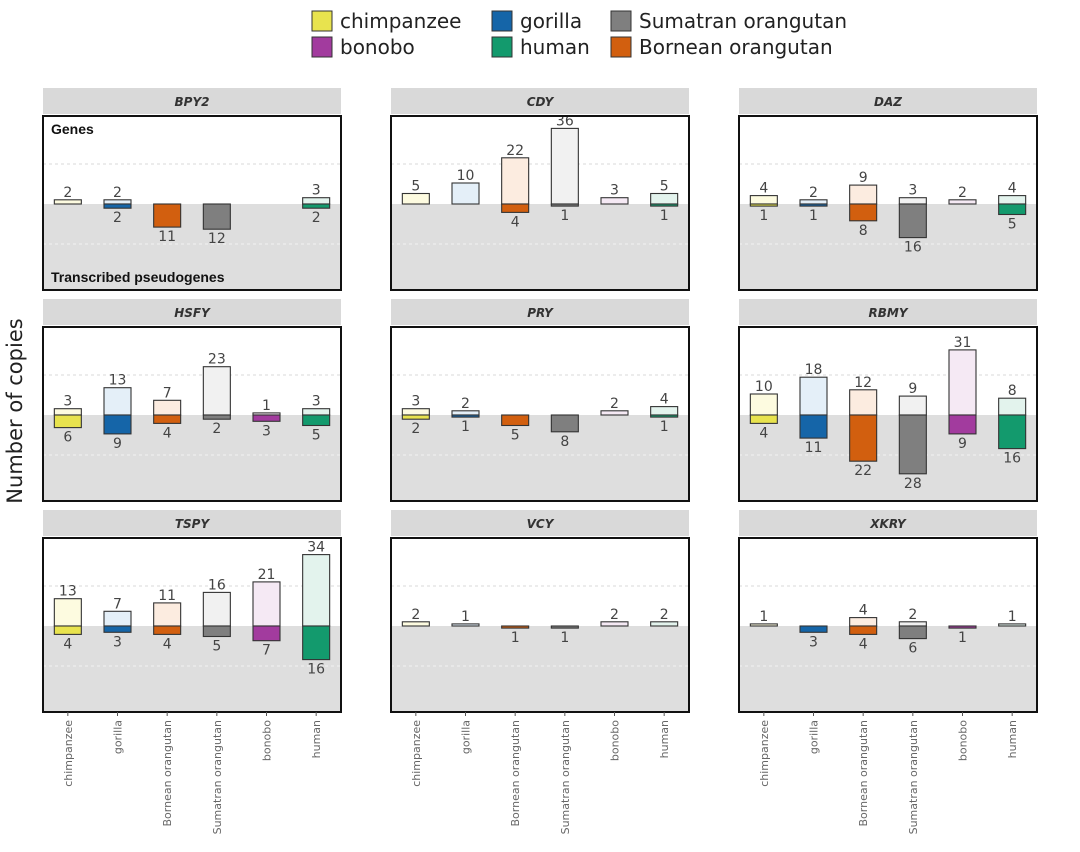  What do you see at coordinates (614, 624) in the screenshot?
I see `bar-genes-bonobo` at bounding box center [614, 624].